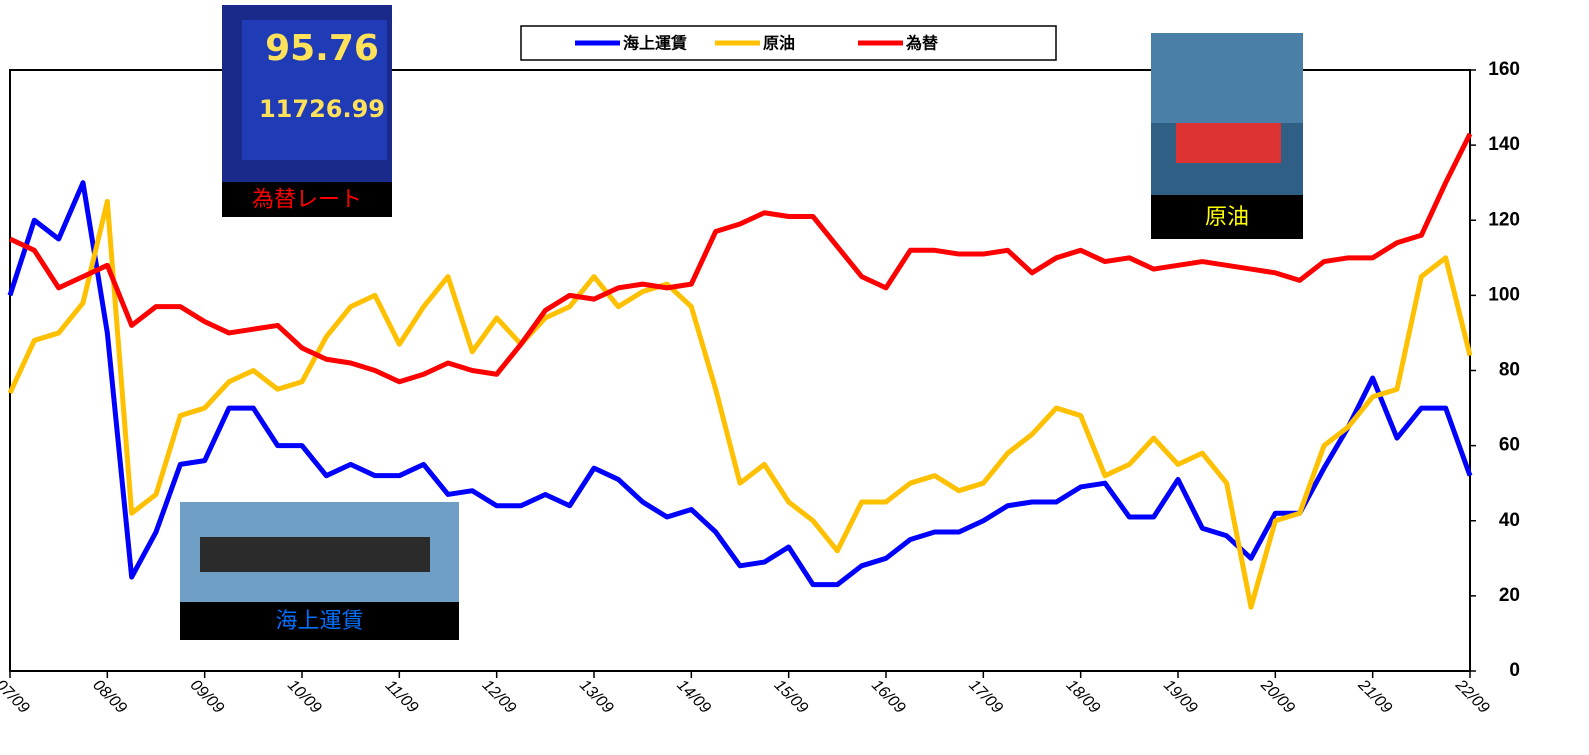 The image size is (1589, 755). I want to click on photo-ship, so click(315, 554).